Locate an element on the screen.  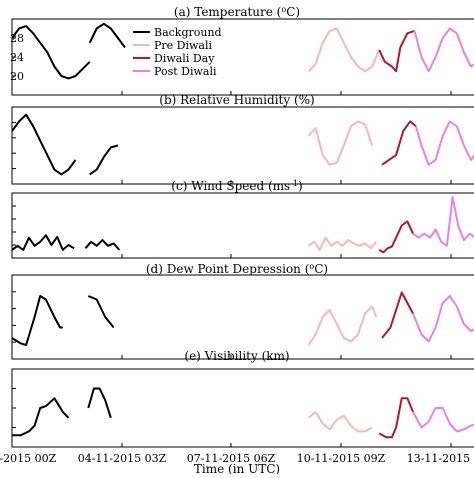
panel-title: (c) Wind Speed (ms-1) is located at coordinates (236, 186).